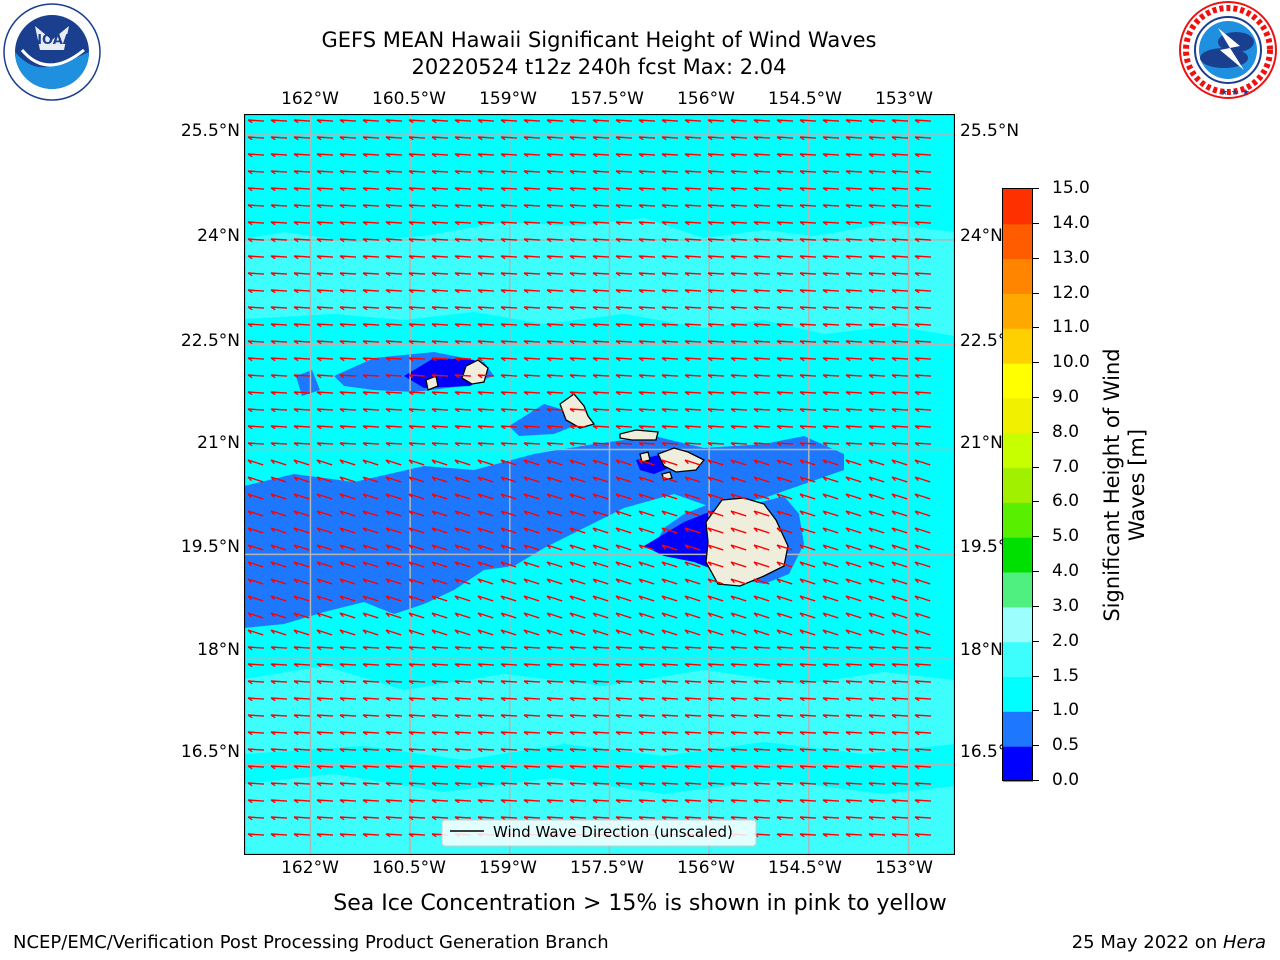 The image size is (1280, 960). Describe the element at coordinates (805, 868) in the screenshot. I see `lon-tick-bottom-5: 154.5°W` at that location.